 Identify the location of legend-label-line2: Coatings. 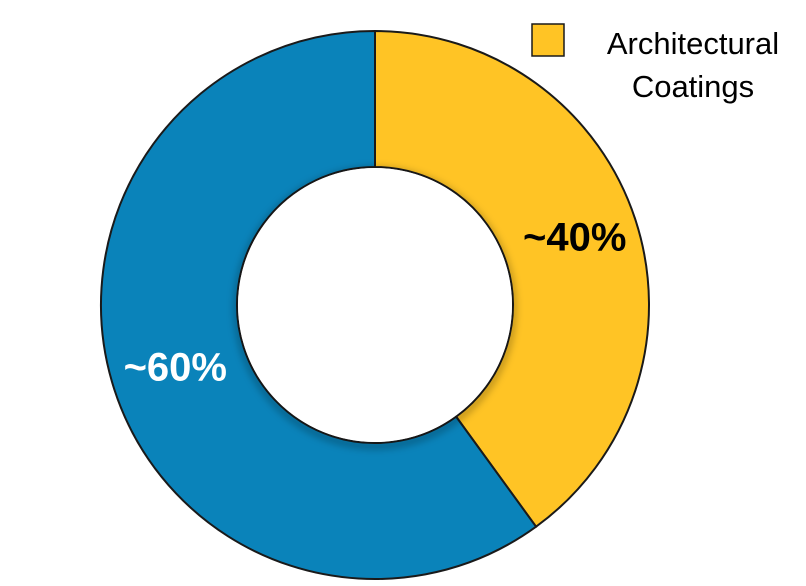
(693, 86).